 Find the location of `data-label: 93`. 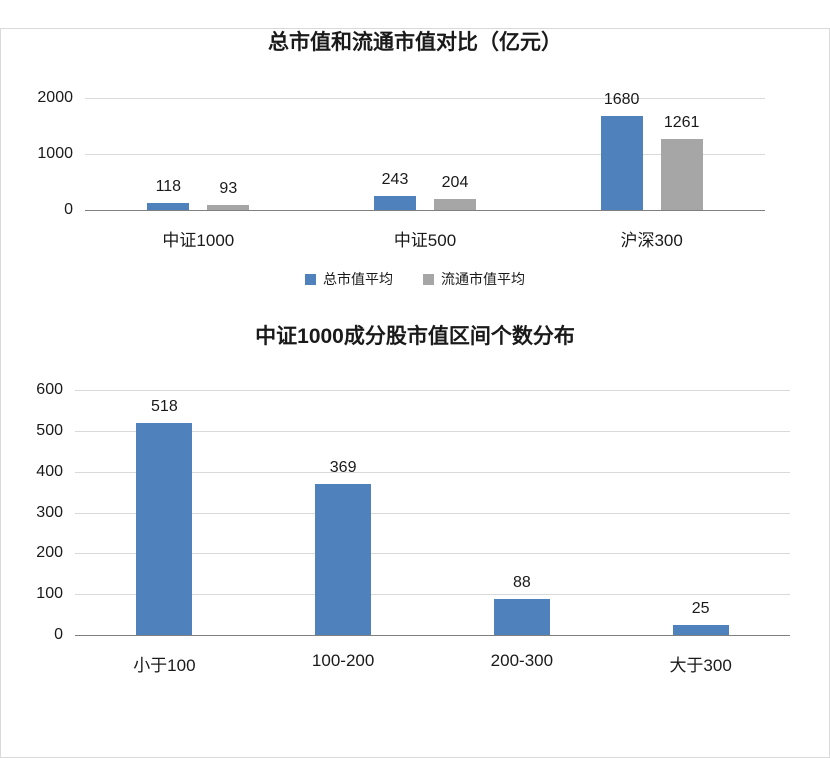

data-label: 93 is located at coordinates (228, 188).